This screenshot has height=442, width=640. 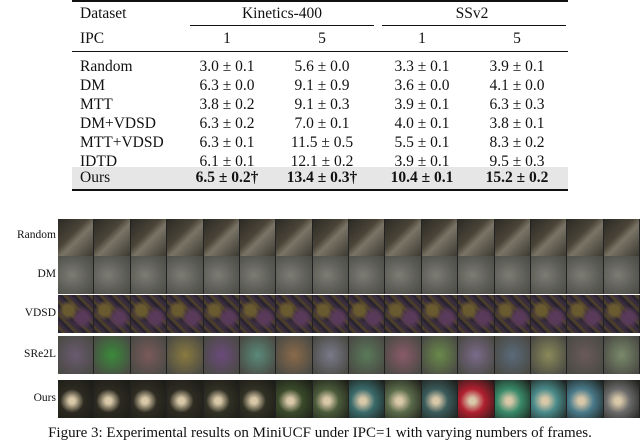 I want to click on method-label: MTT, so click(x=96, y=104).